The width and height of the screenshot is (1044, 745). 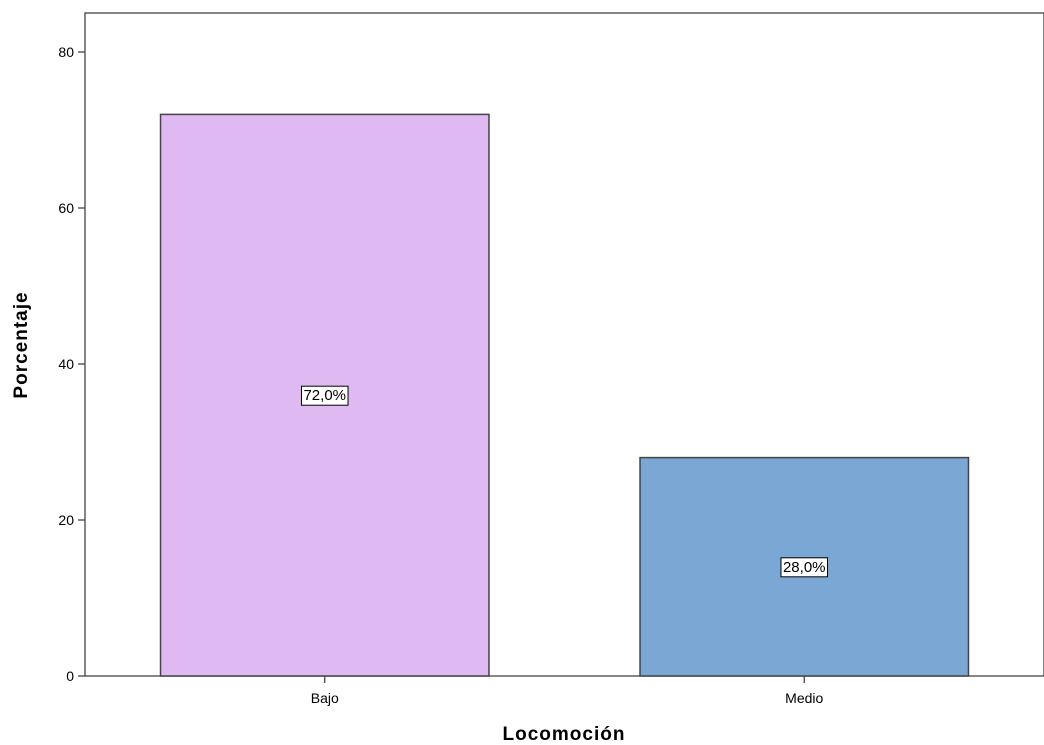 I want to click on x-axis-title: Locomoción, so click(x=564, y=734).